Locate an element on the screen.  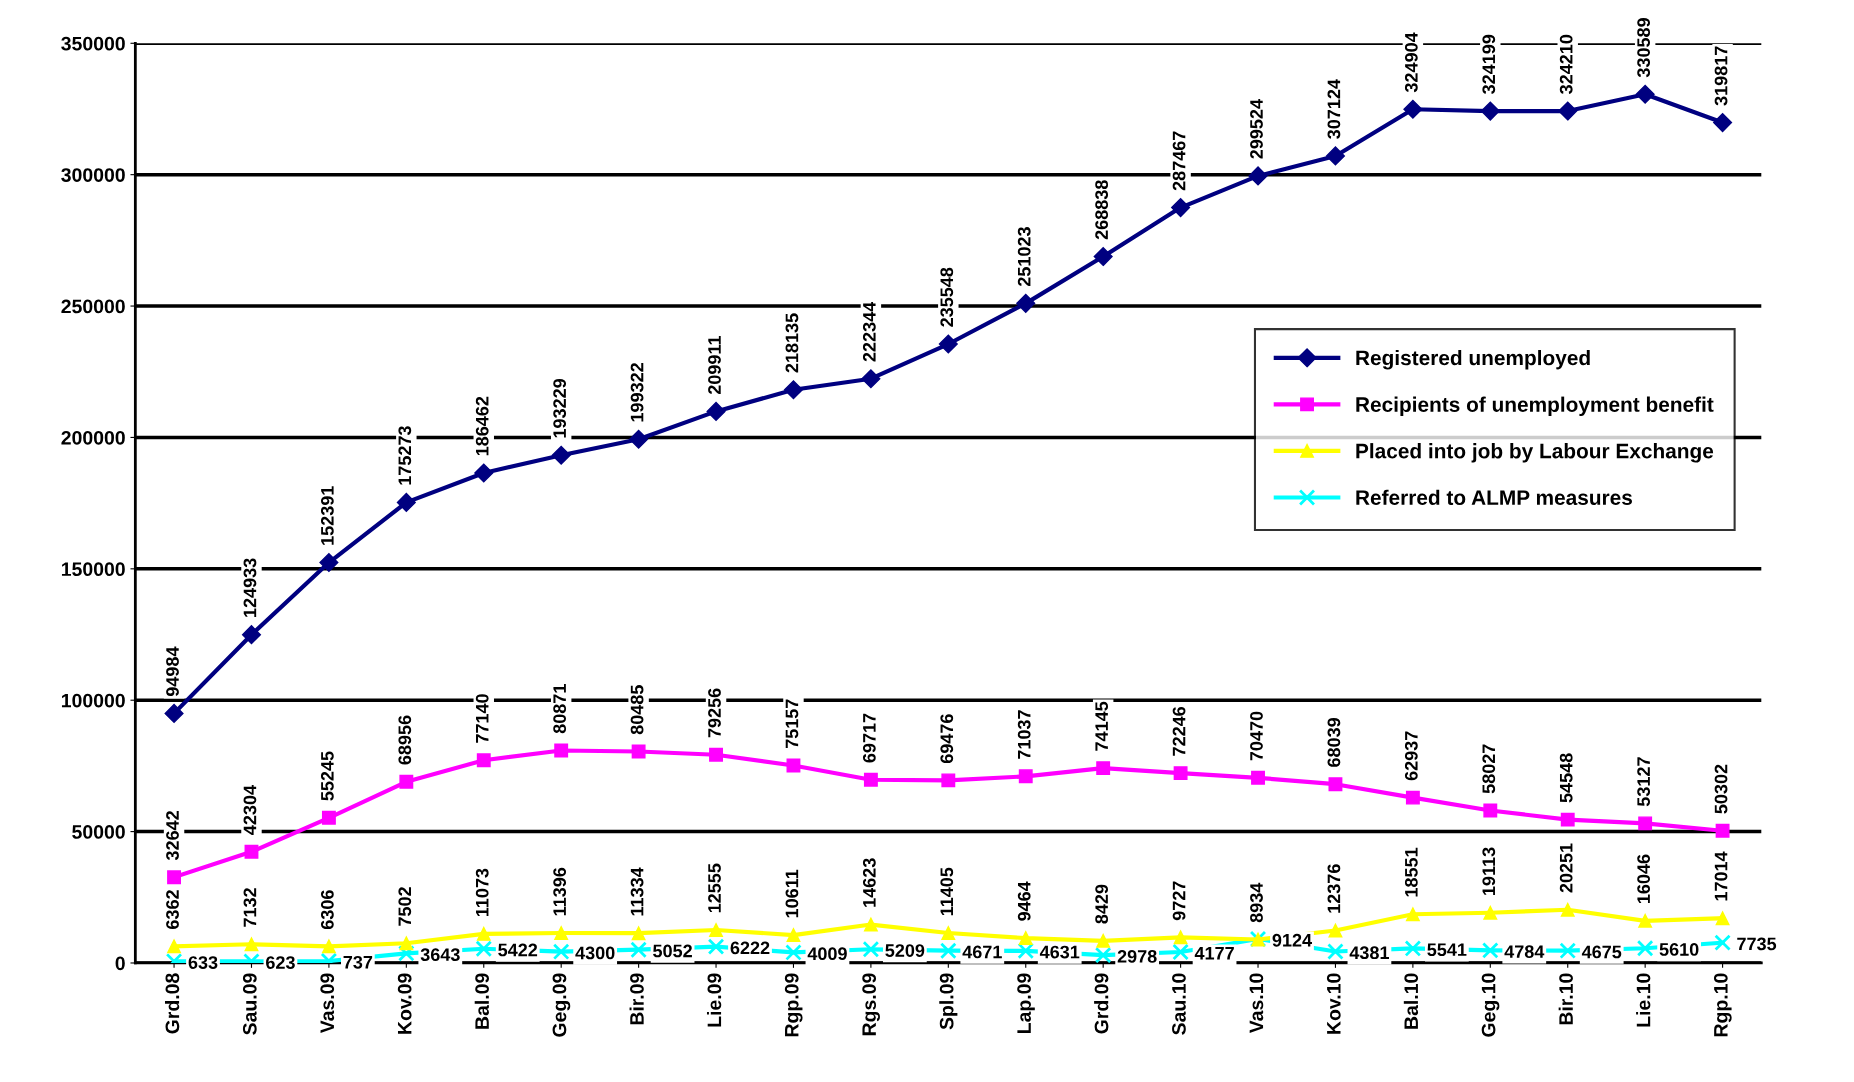
x-tick-label: Bal.10 is located at coordinates (1411, 1001).